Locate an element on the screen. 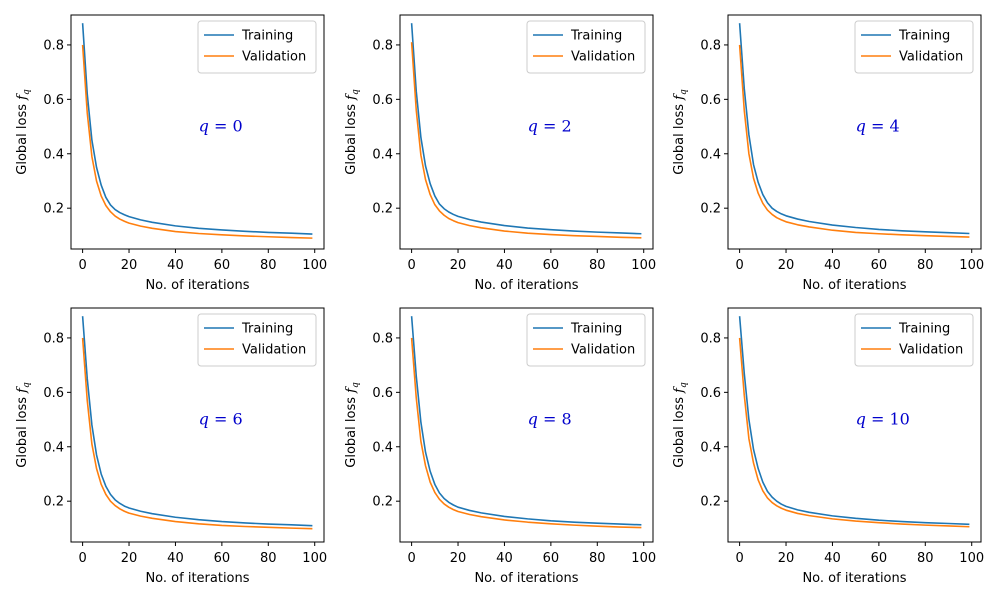  q-annotation: q = 0 is located at coordinates (221, 126).